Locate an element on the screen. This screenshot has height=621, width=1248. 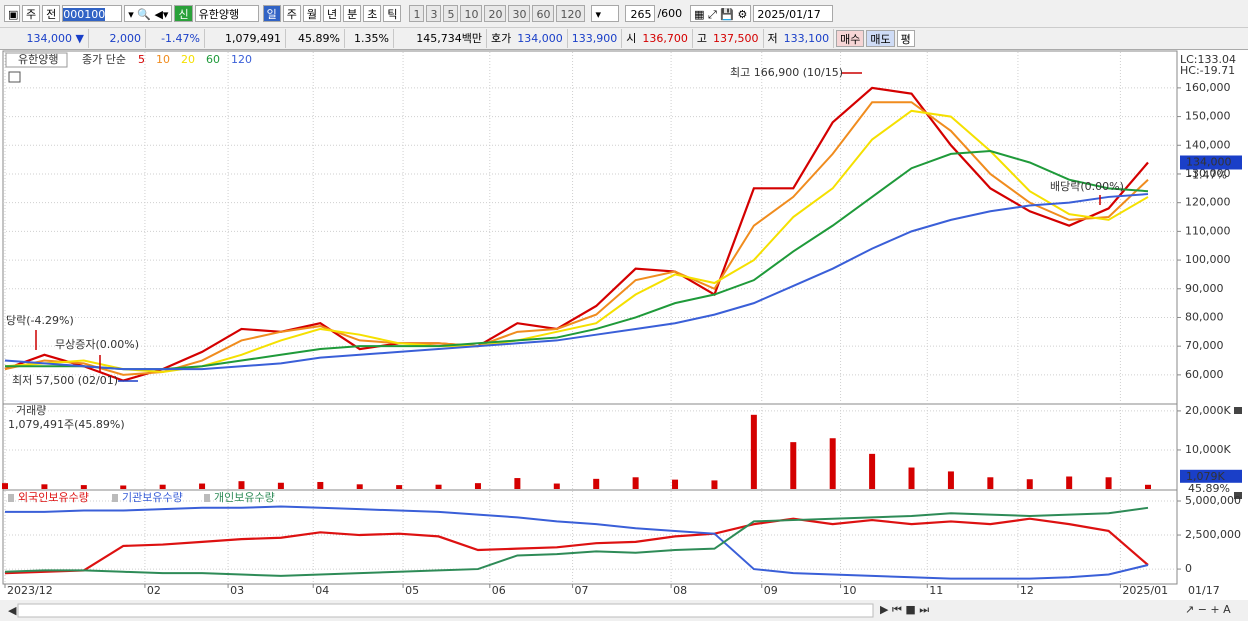
annotation: 최저 57,500 (02/01) is located at coordinates (65, 380).